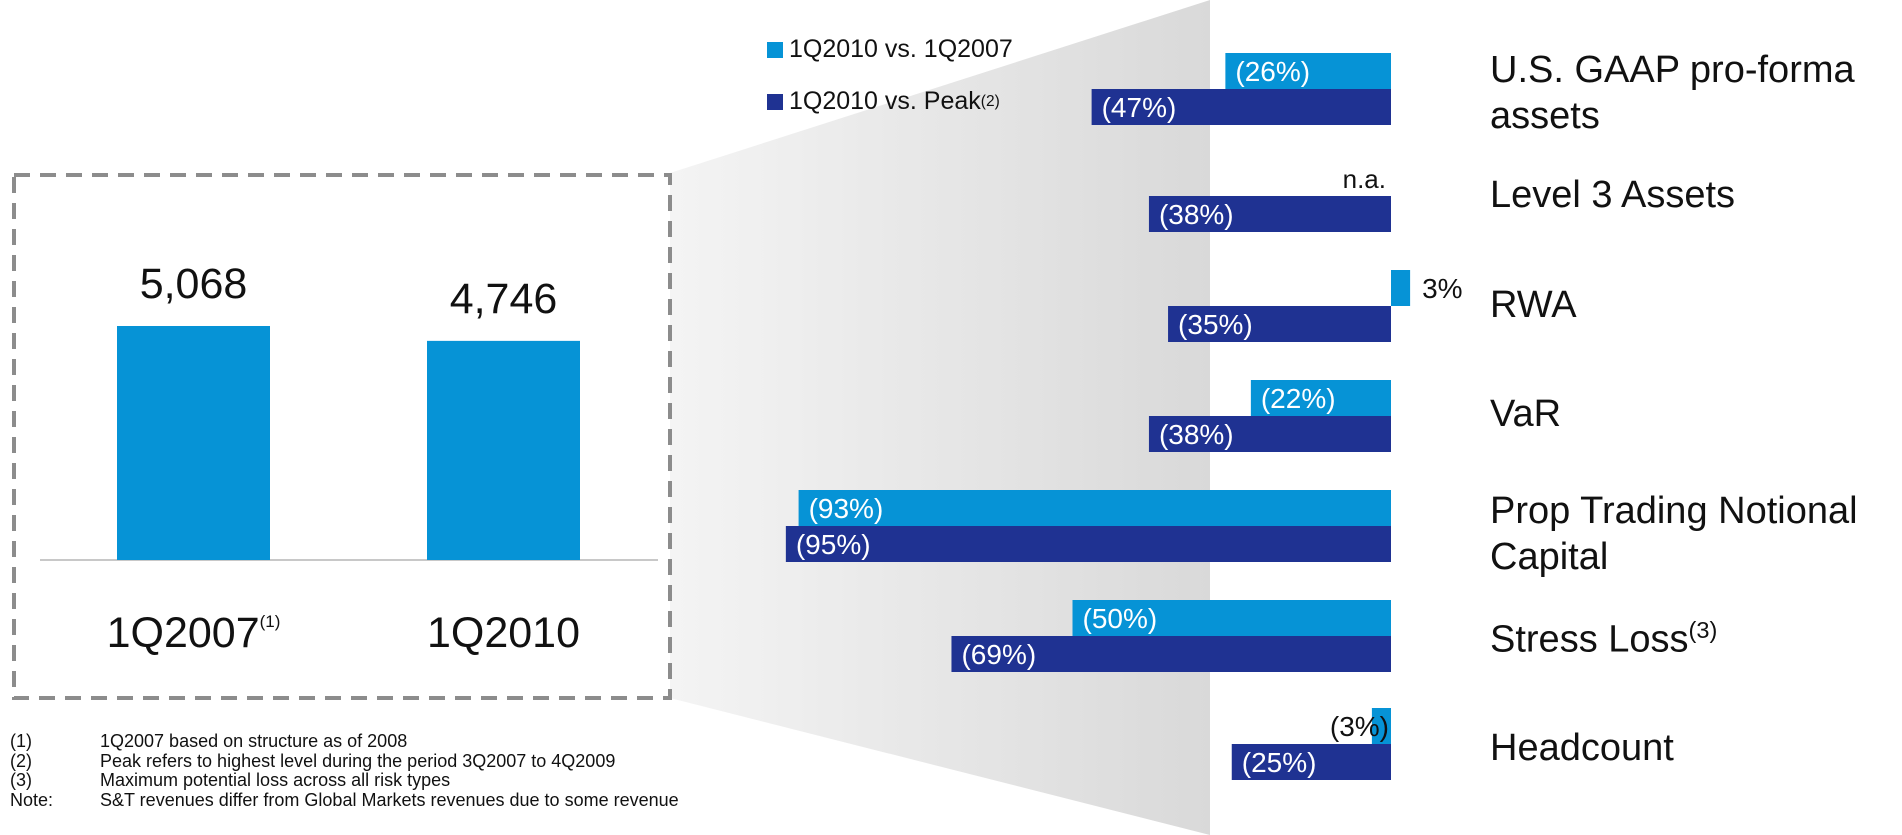  I want to click on footnote-ref: (1), so click(270, 621).